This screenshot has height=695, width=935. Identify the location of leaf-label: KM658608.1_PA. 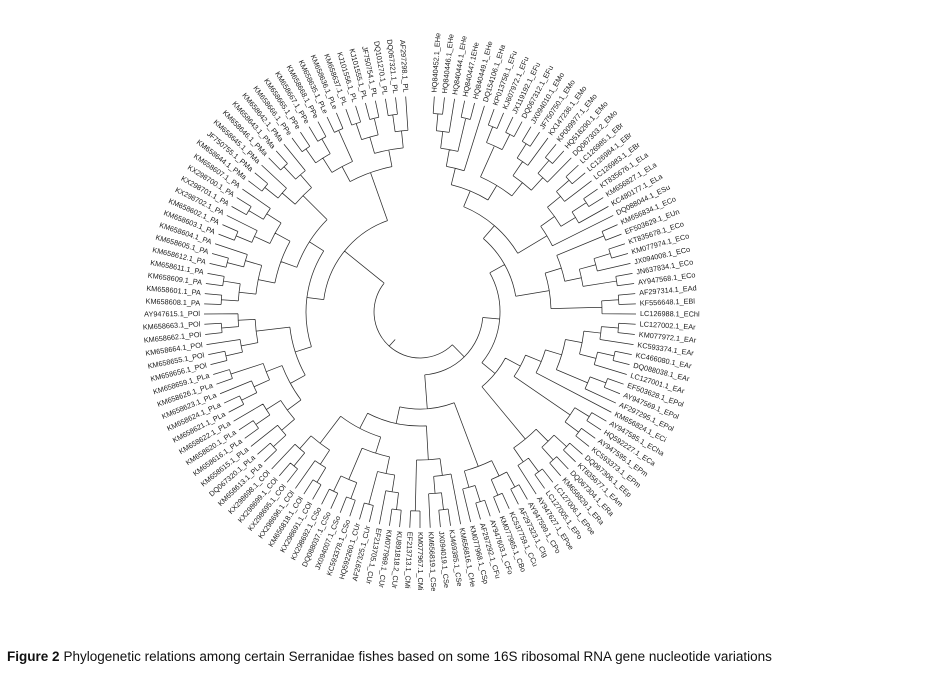
(172, 302).